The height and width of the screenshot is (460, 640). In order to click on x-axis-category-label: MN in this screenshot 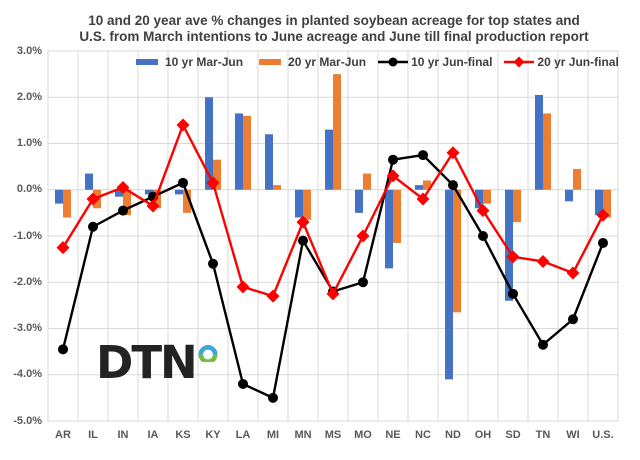, I will do `click(303, 435)`.